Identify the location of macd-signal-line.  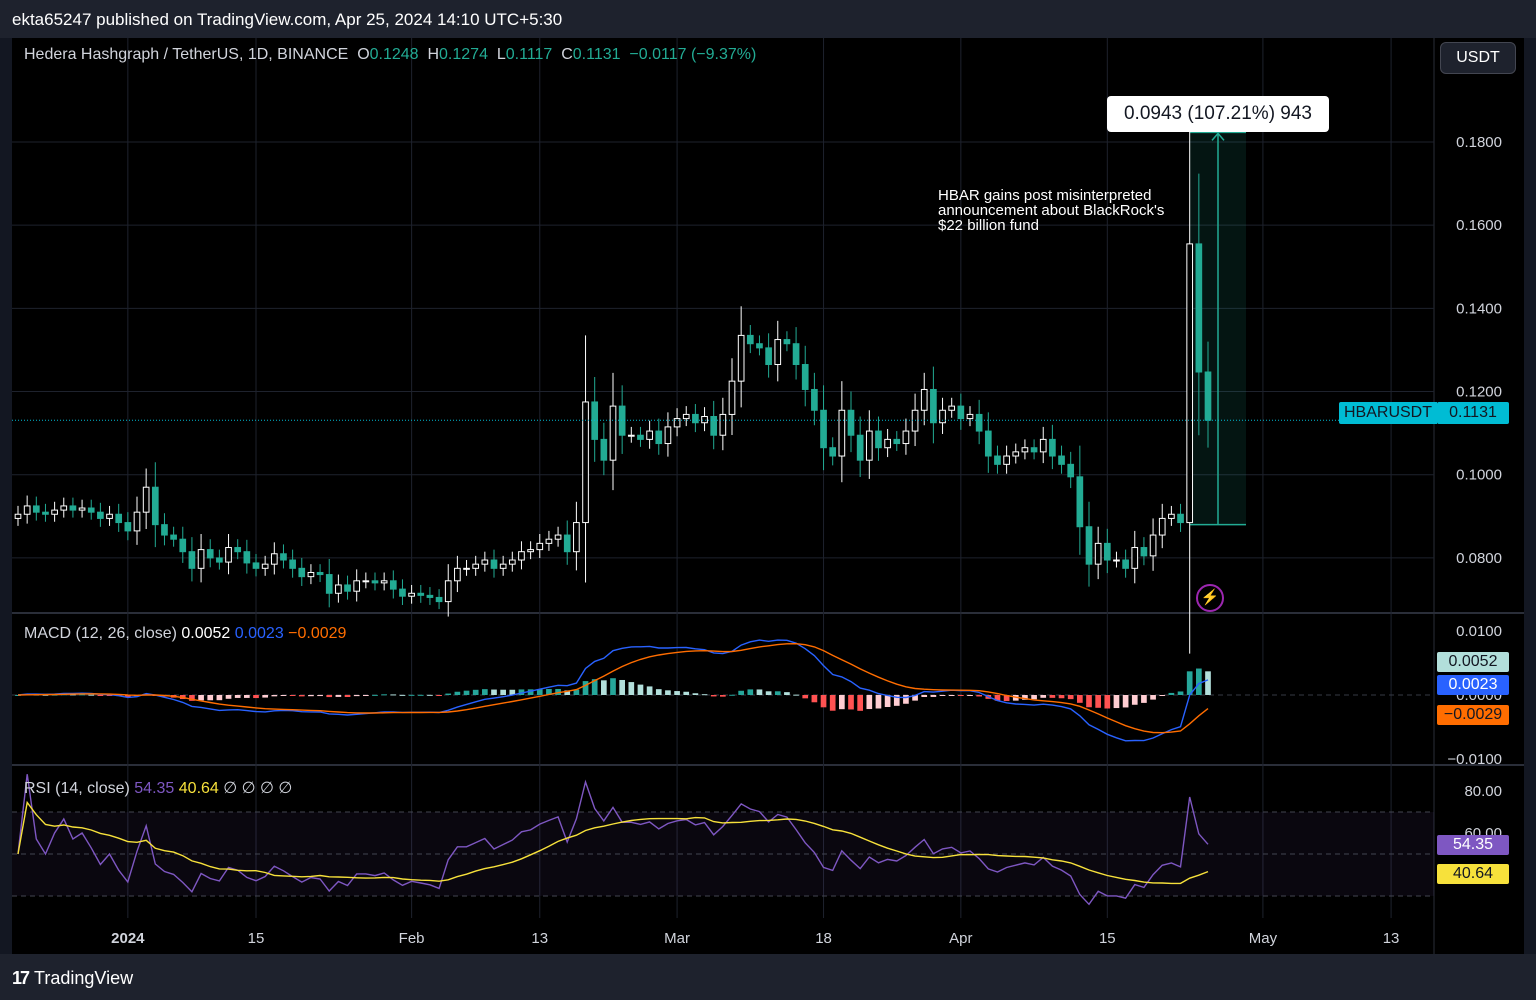
(613, 688).